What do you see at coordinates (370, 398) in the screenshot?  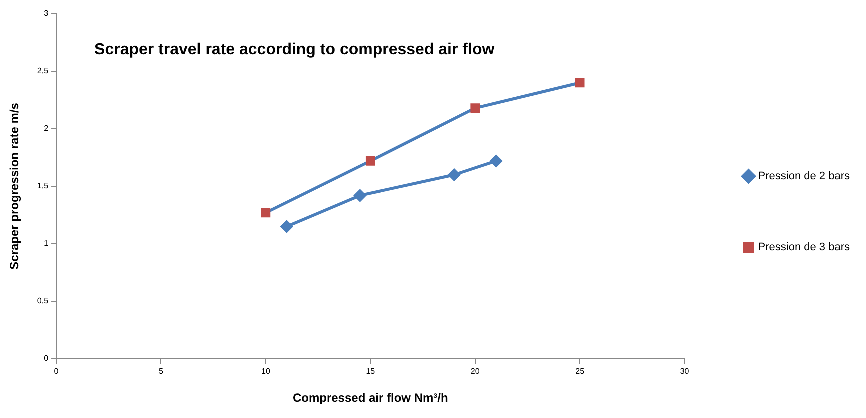 I see `x-axis-title: Compressed air flow Nm³/h` at bounding box center [370, 398].